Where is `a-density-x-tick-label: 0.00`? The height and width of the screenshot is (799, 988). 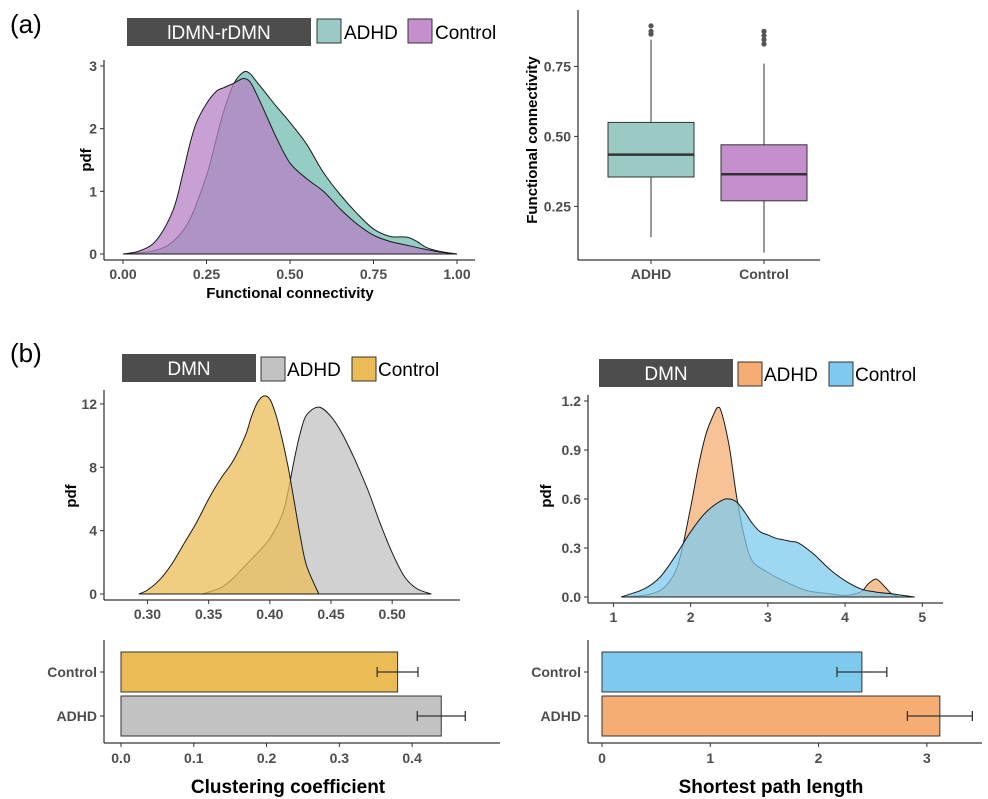
a-density-x-tick-label: 0.00 is located at coordinates (122, 274).